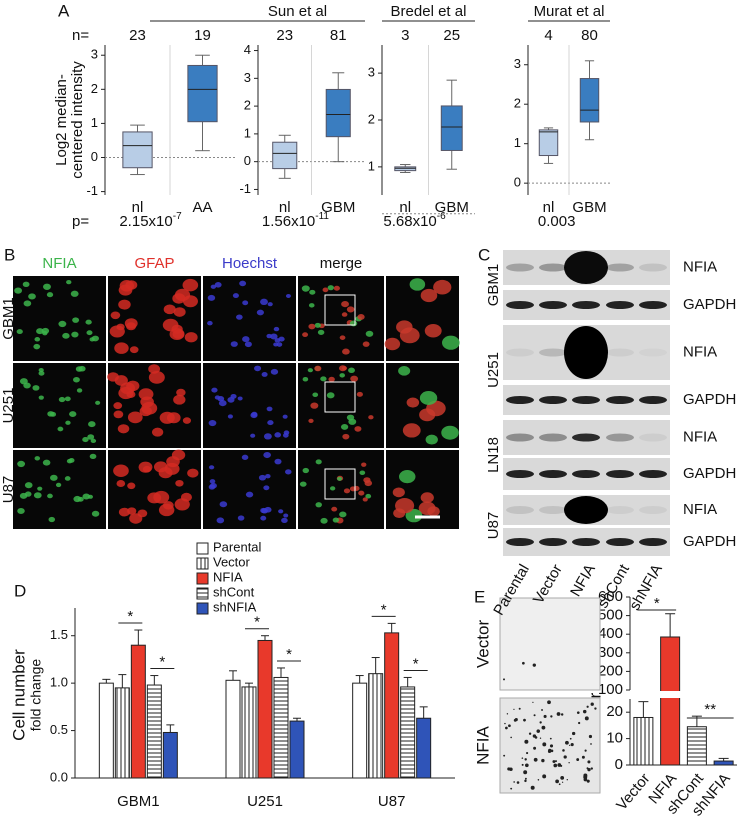 The width and height of the screenshot is (748, 822). I want to click on n-value: 4, so click(548, 35).